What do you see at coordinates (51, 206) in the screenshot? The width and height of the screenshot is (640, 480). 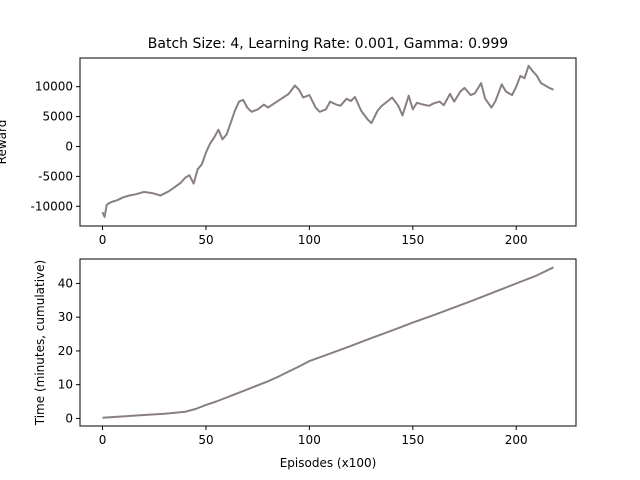 I see `reward-y-tick-label: -10000` at bounding box center [51, 206].